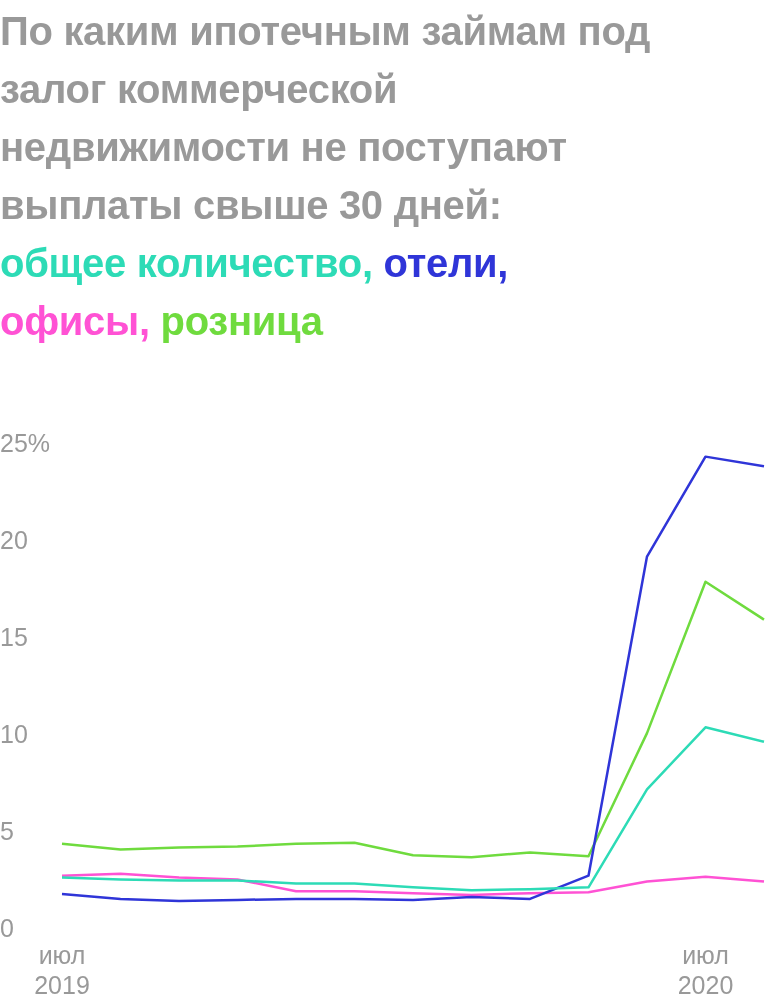  I want to click on y-tick-label: 25%, so click(25, 442).